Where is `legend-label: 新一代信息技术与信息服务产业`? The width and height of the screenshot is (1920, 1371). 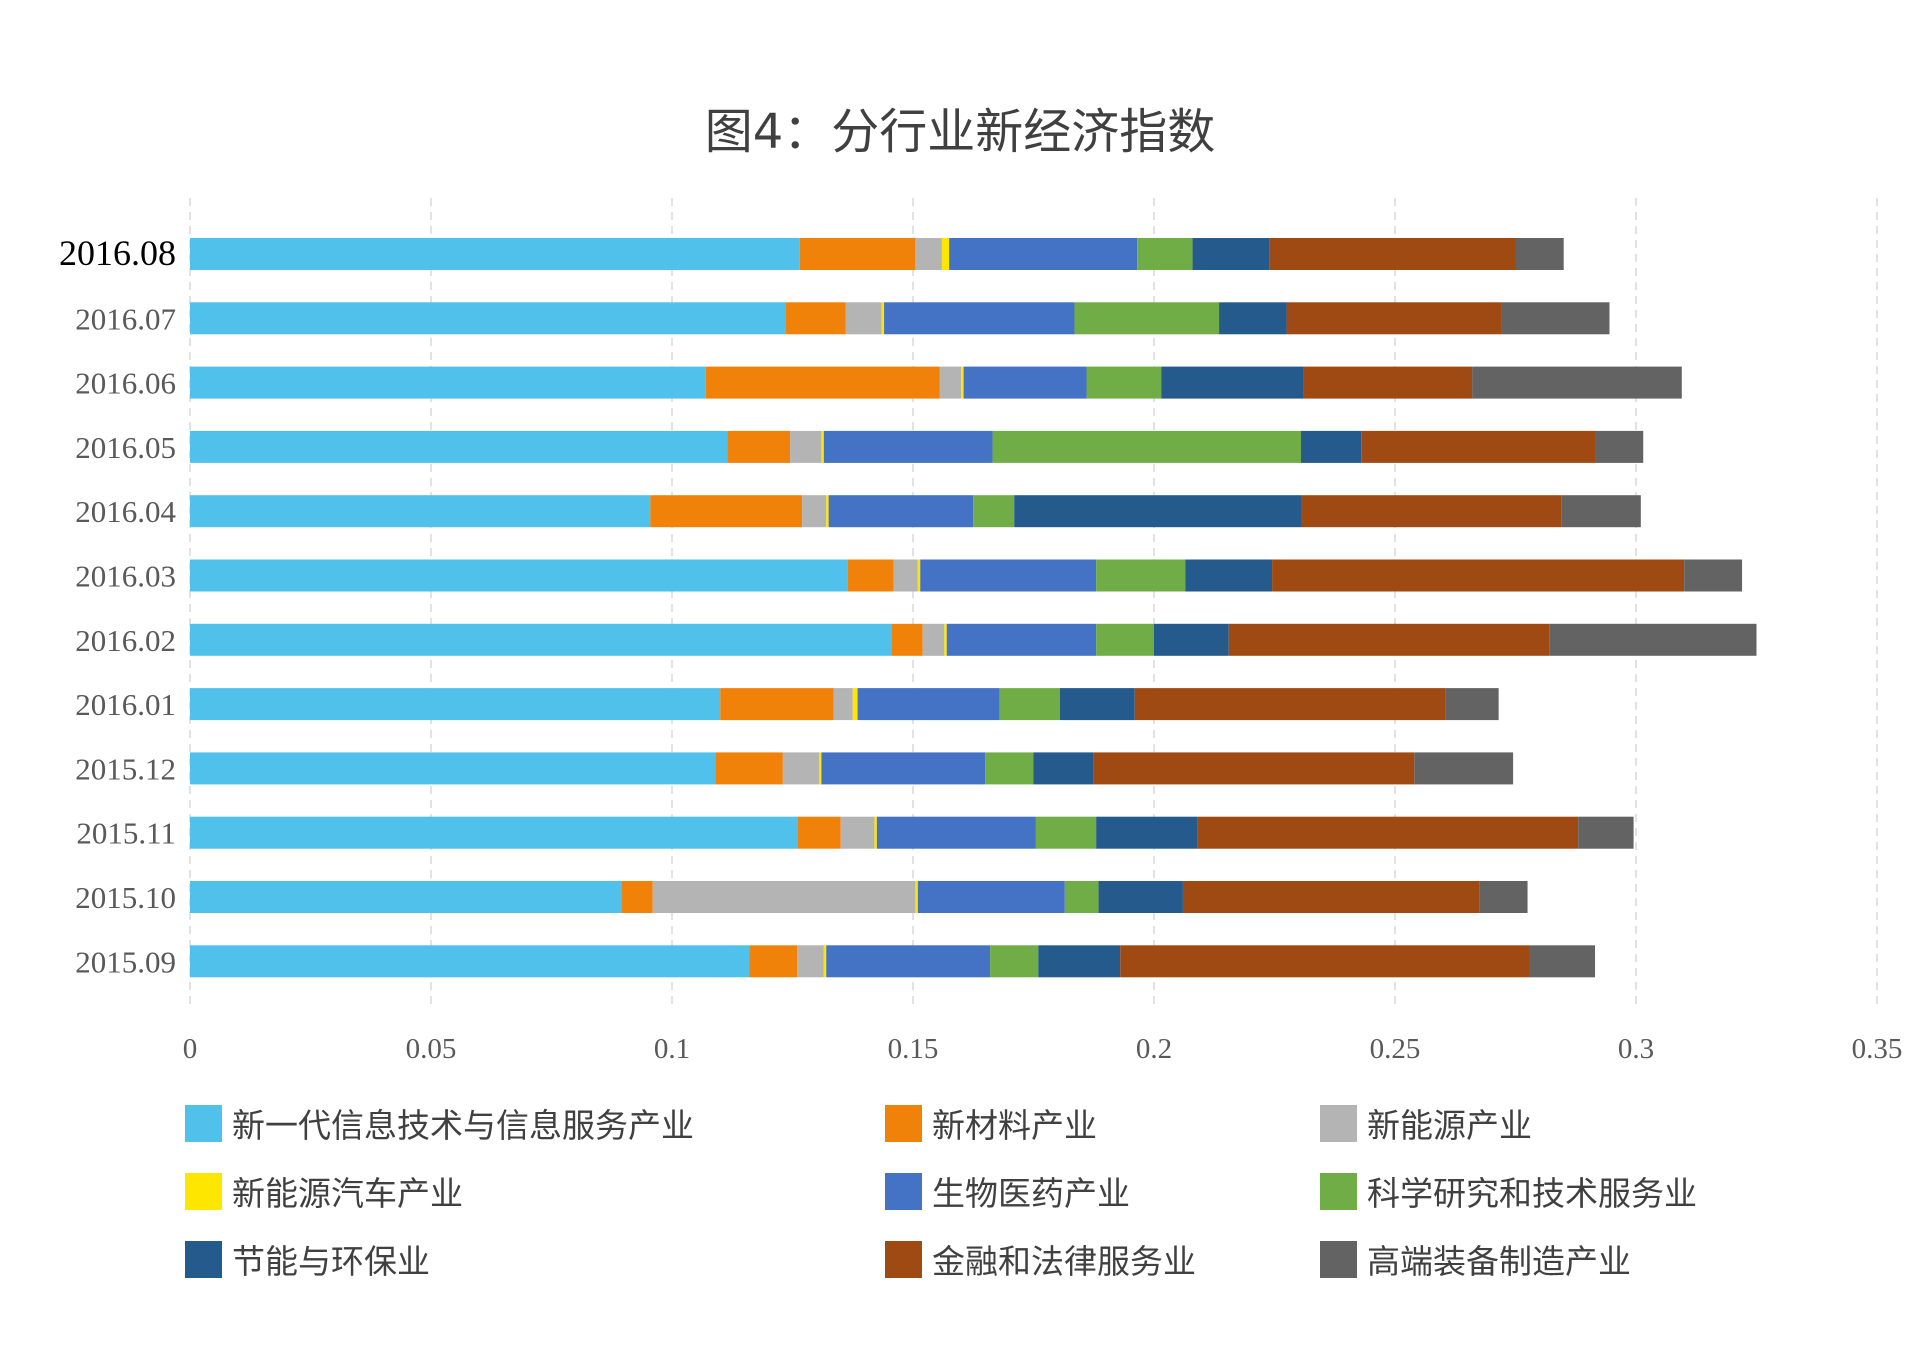
legend-label: 新一代信息技术与信息服务产业 is located at coordinates (463, 1123).